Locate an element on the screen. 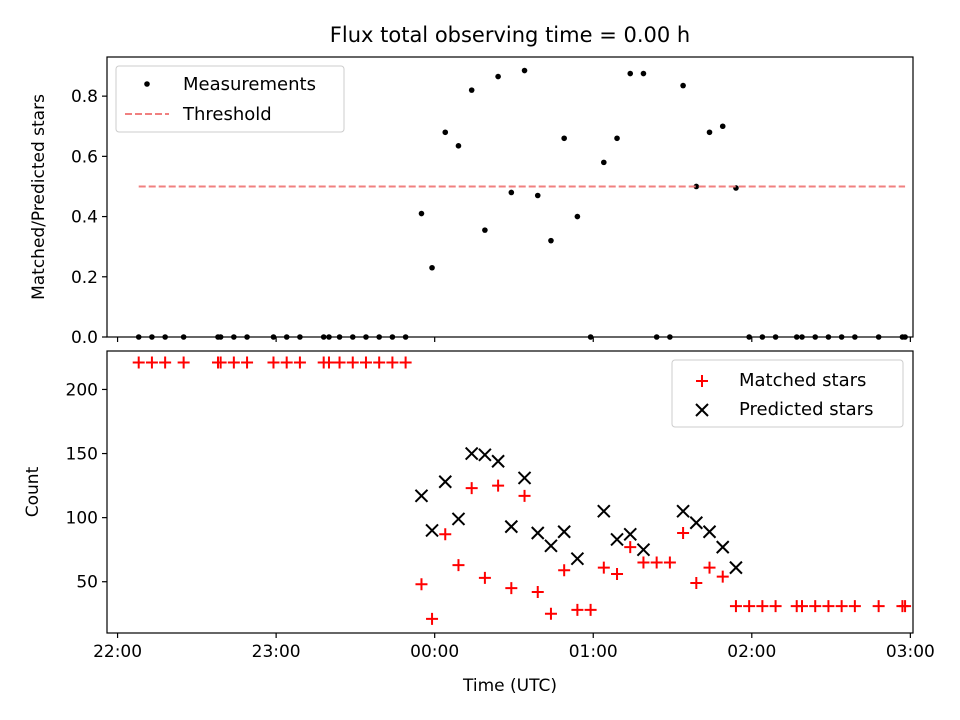 The image size is (960, 720). legend-matched-marker is located at coordinates (702, 381).